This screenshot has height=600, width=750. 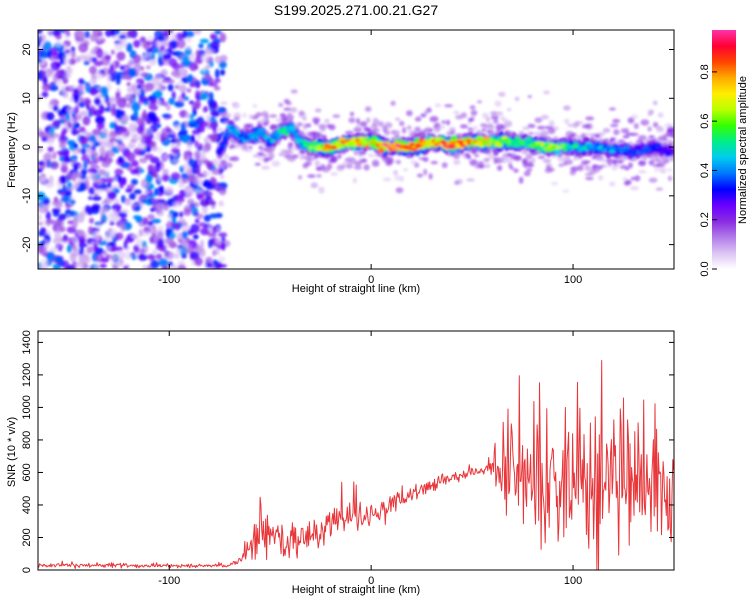 What do you see at coordinates (27, 98) in the screenshot?
I see `spectrogram-y-tick-label: 10` at bounding box center [27, 98].